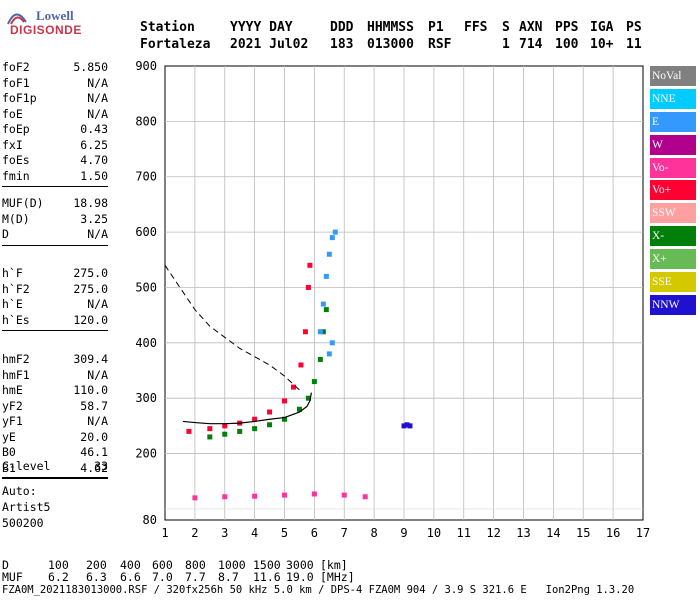  Describe the element at coordinates (531, 44) in the screenshot. I see `value-axn: 714` at that location.